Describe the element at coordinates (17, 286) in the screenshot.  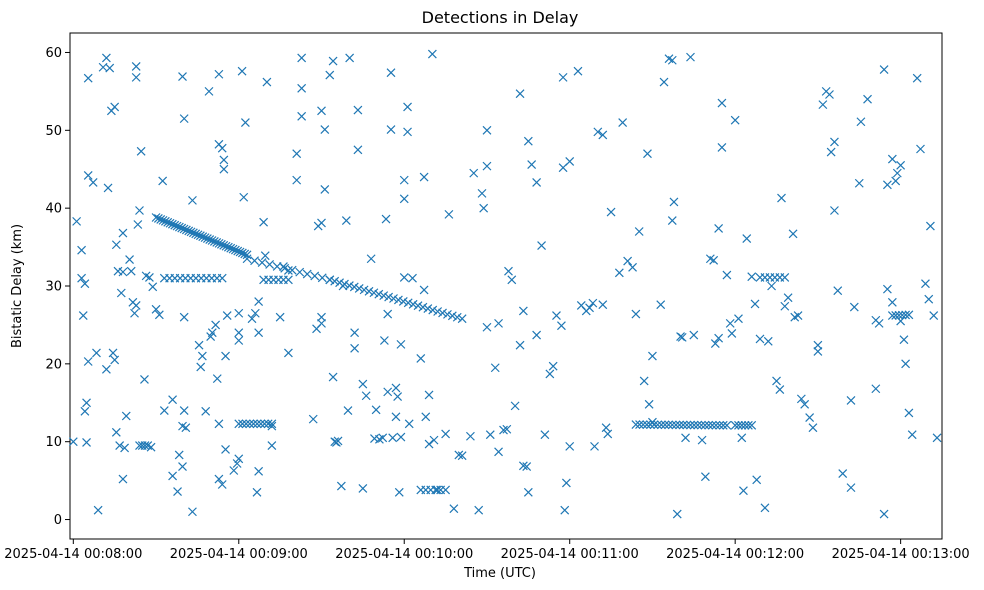
I see `y-axis-label: Bistatic Delay (km)` at that location.